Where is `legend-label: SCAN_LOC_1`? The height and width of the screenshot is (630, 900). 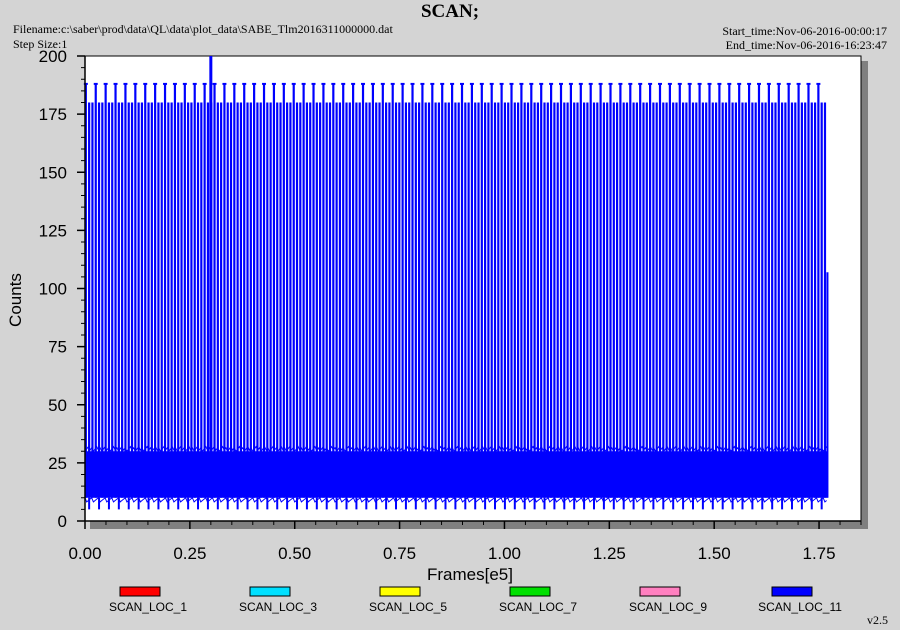
legend-label: SCAN_LOC_1 is located at coordinates (148, 607).